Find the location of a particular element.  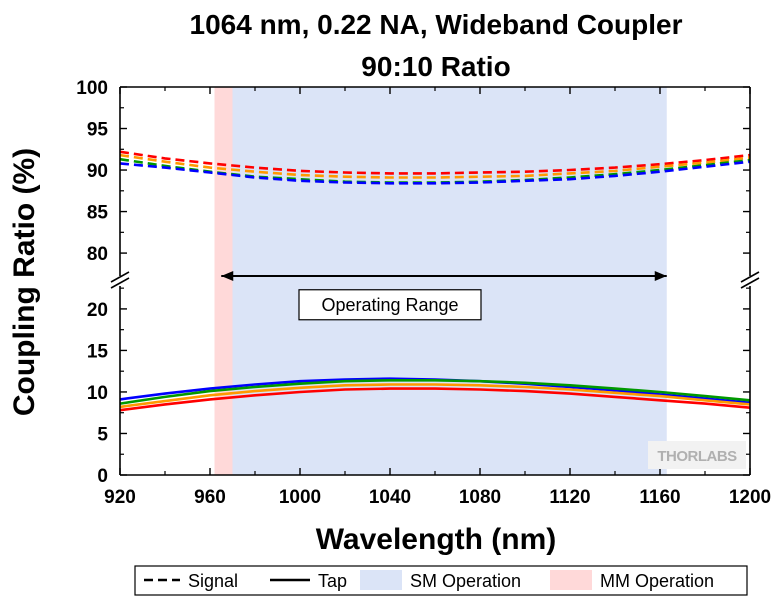

logo-text: THORLABS is located at coordinates (697, 456).